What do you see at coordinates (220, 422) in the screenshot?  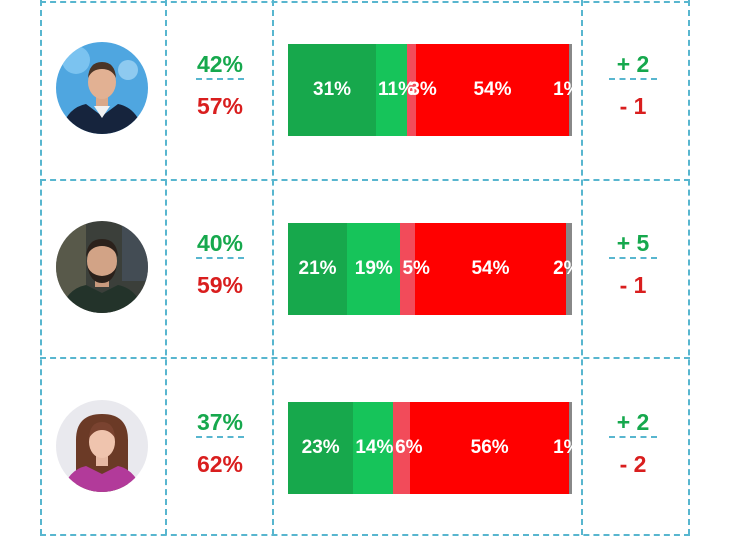 I see `approve-percent: 37%` at bounding box center [220, 422].